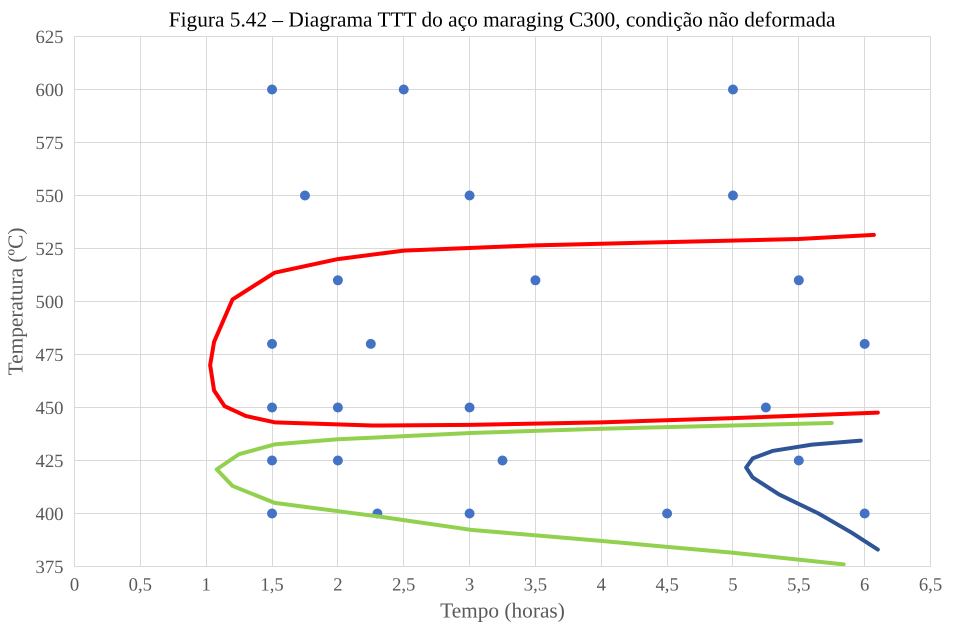 The image size is (968, 632). I want to click on x-tick-label: 6, so click(865, 585).